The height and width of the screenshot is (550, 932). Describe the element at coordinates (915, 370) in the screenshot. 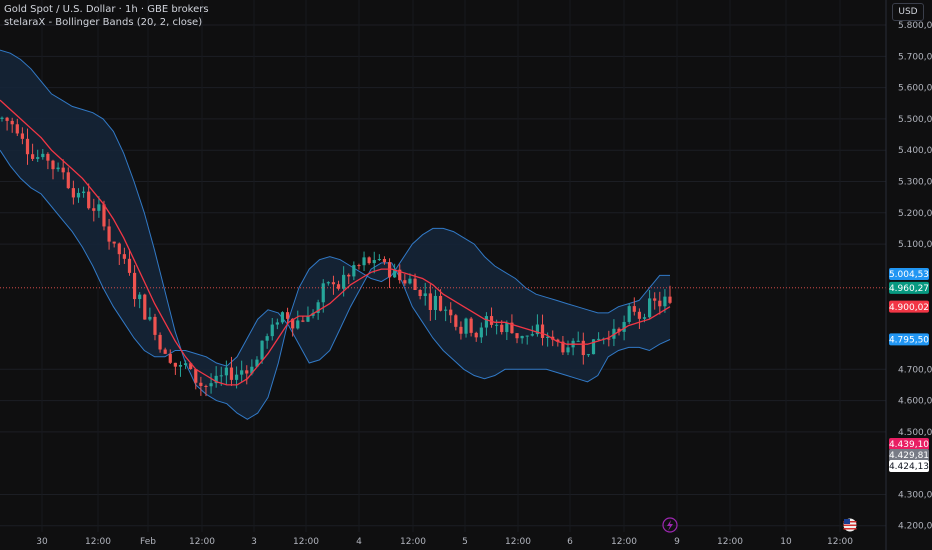

I see `price-tick-label: 4.700,00` at that location.